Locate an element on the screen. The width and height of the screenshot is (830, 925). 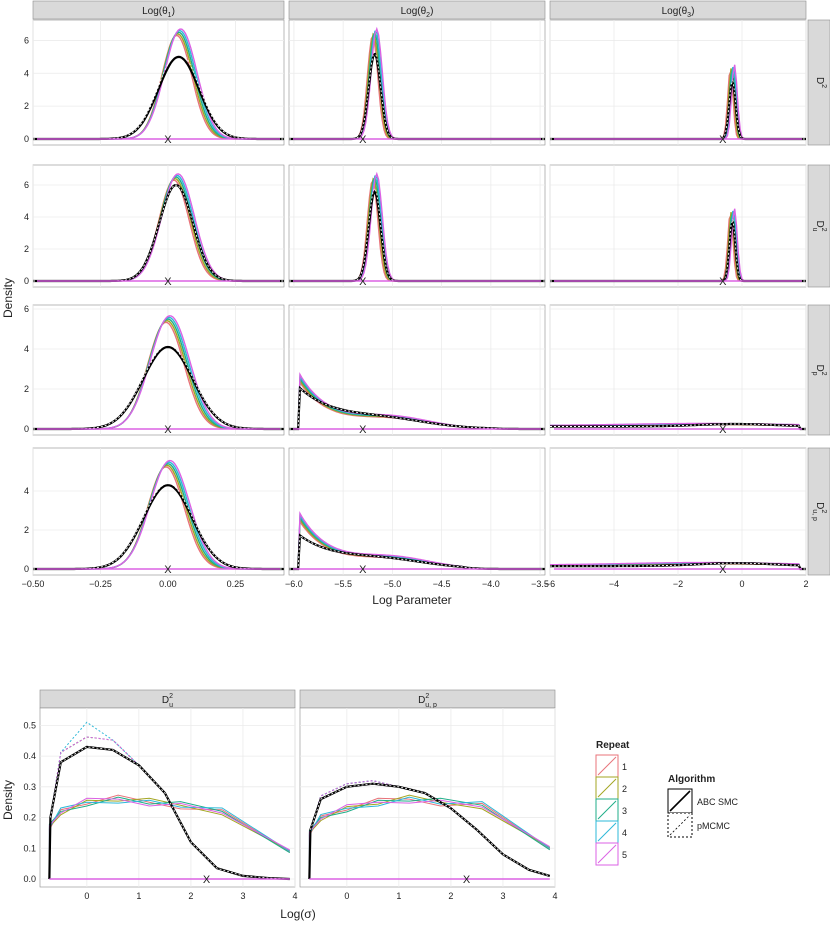
row-title-text: D2u is located at coordinates (819, 225).